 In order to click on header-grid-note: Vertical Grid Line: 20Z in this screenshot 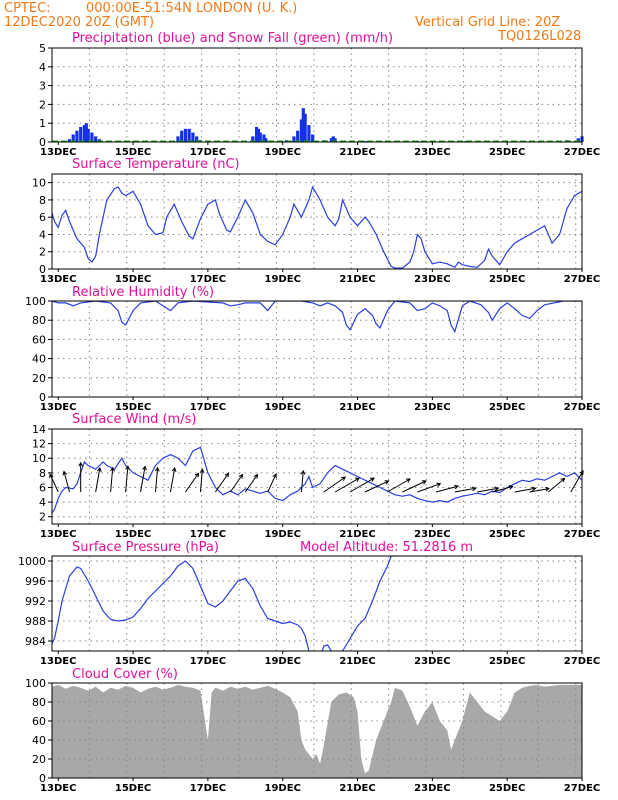, I will do `click(487, 22)`.